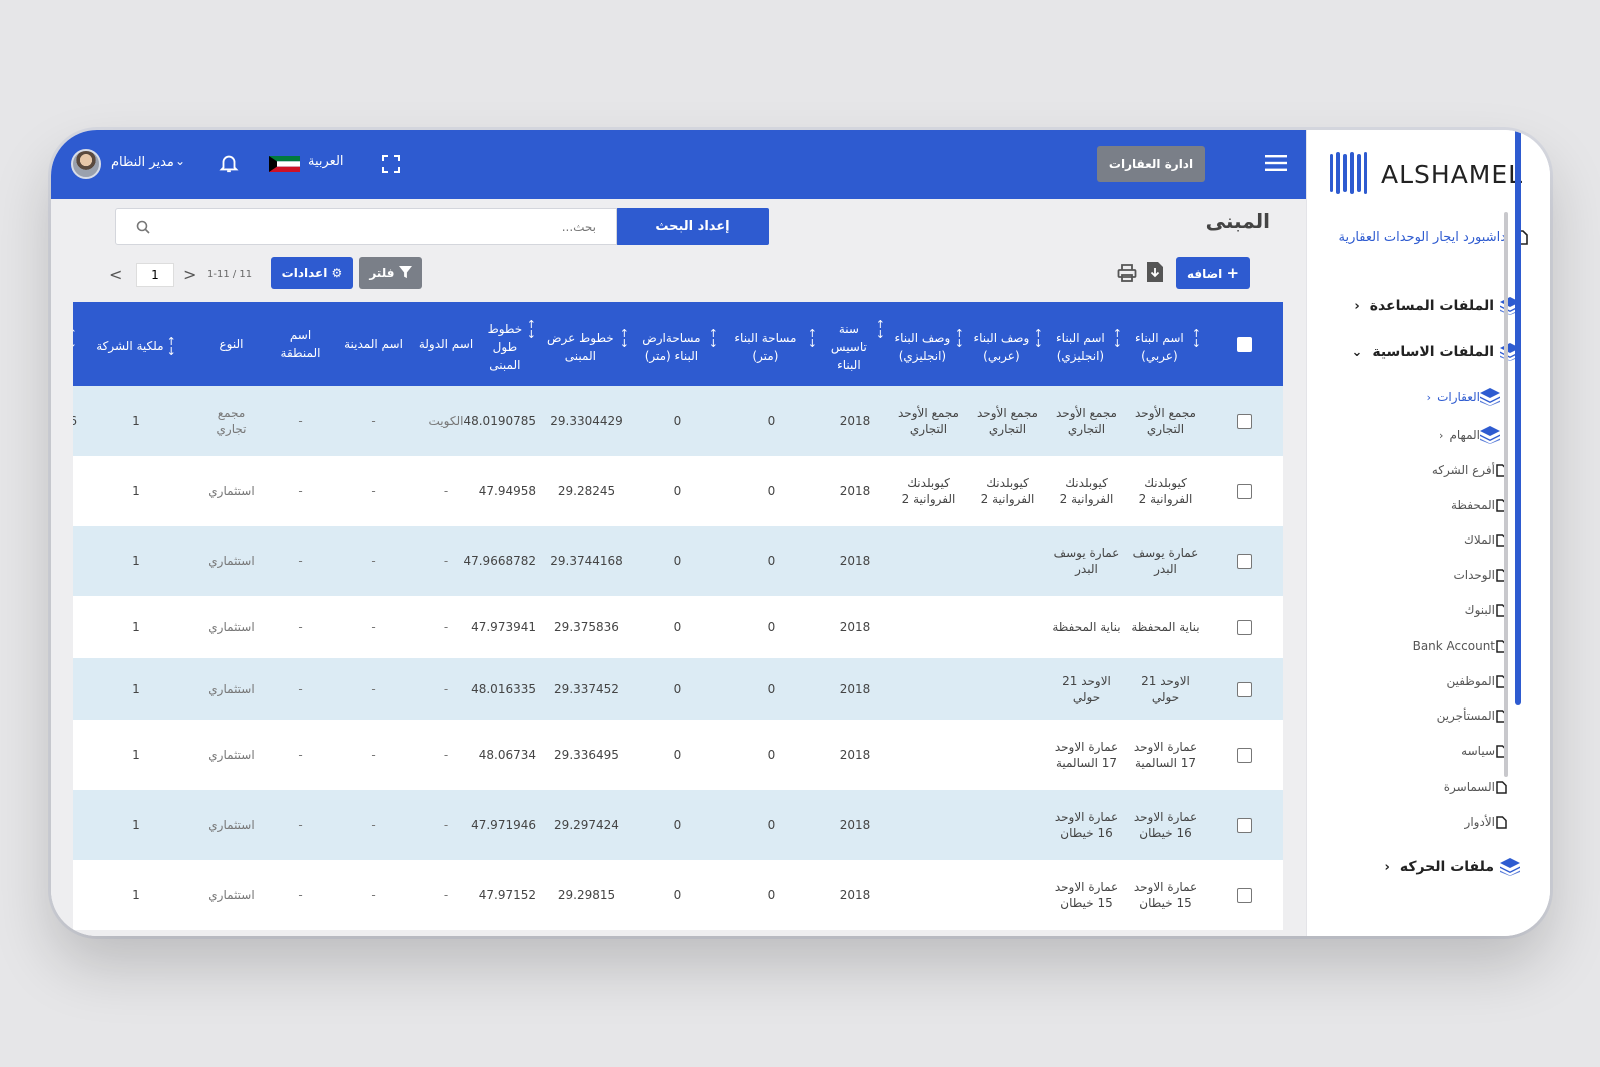 The width and height of the screenshot is (1600, 1067). I want to click on sidebar-sub-properties: العقارات ‹, so click(1463, 397).